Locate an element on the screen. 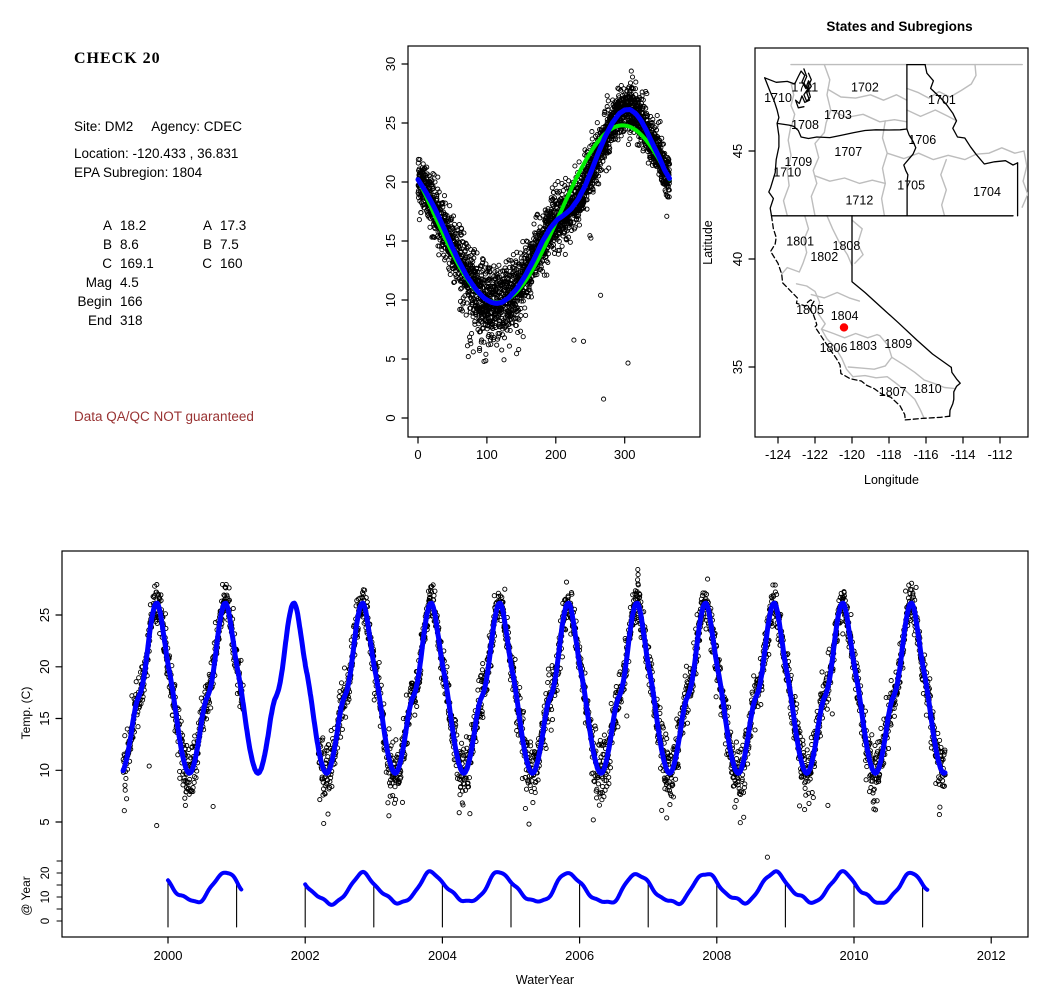 The image size is (1038, 1001). tick-label: 25 is located at coordinates (44, 615).